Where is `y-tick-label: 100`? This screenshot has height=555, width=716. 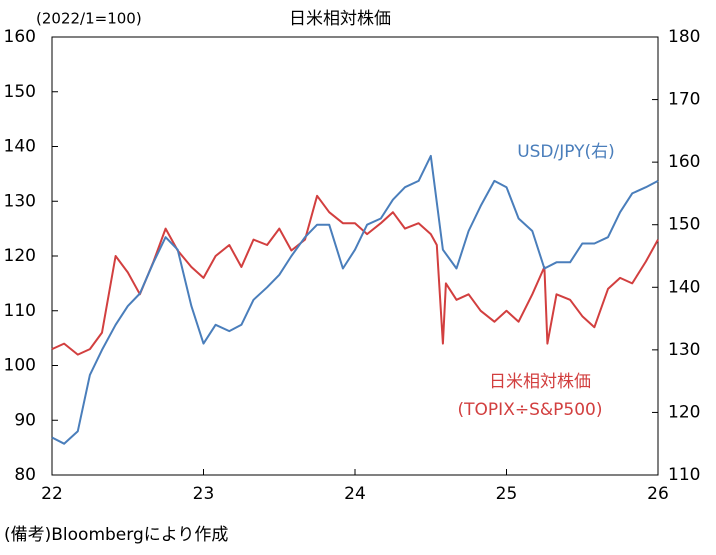
y-tick-label: 100 is located at coordinates (20, 366).